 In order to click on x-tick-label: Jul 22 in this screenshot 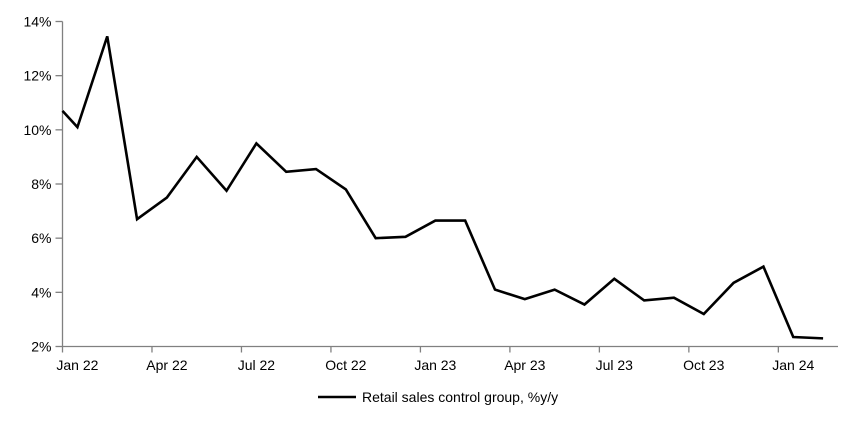, I will do `click(257, 365)`.